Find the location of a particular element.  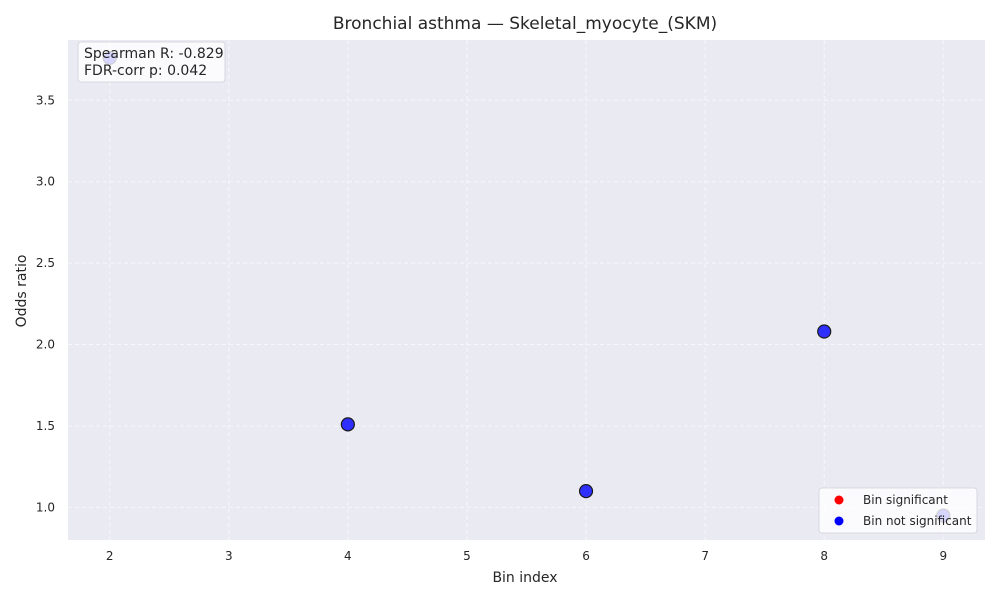

x-tick-label: 7 is located at coordinates (705, 556).